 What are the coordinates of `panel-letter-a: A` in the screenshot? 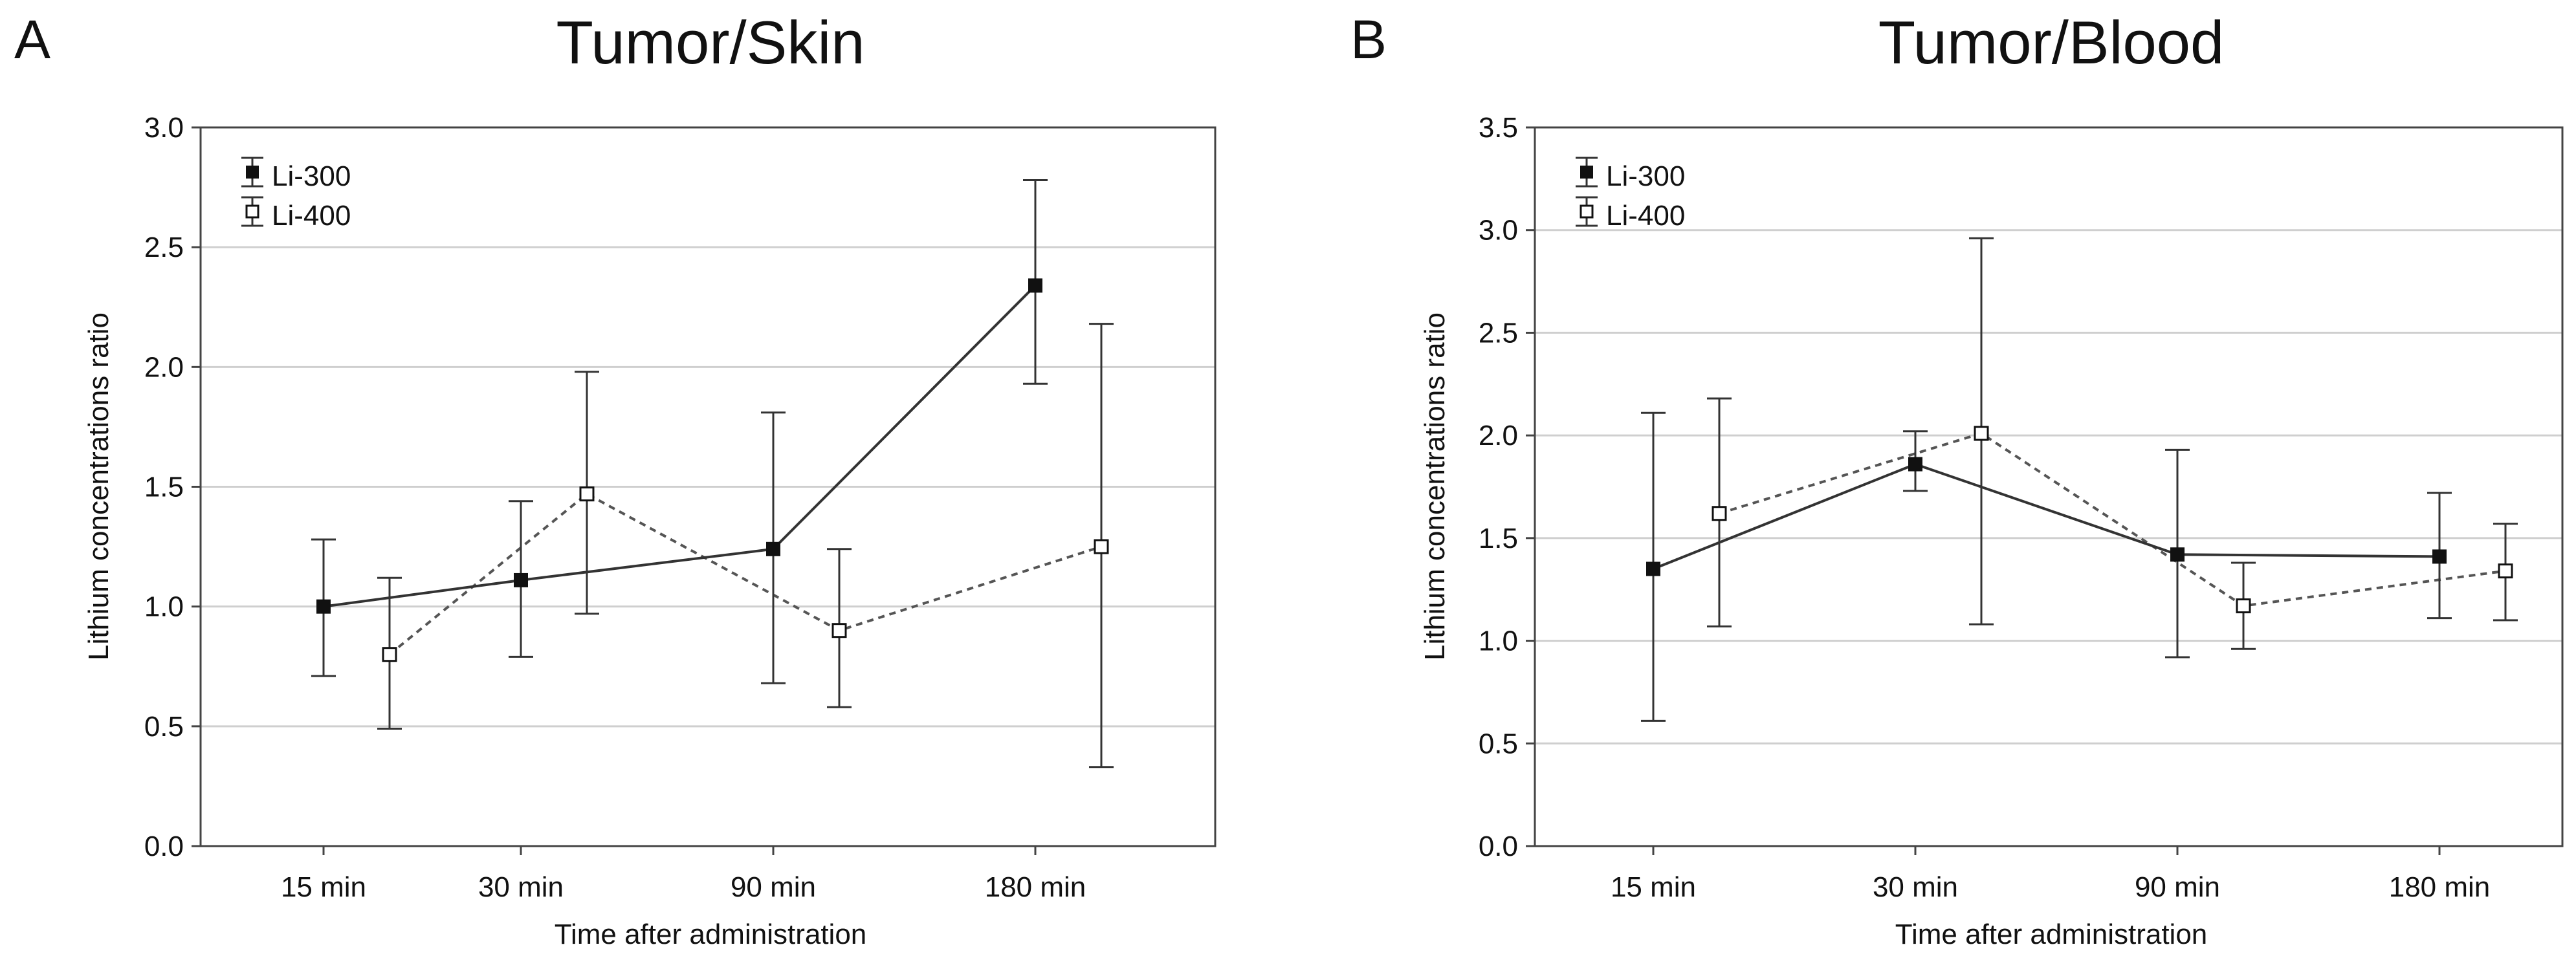 It's located at (32, 39).